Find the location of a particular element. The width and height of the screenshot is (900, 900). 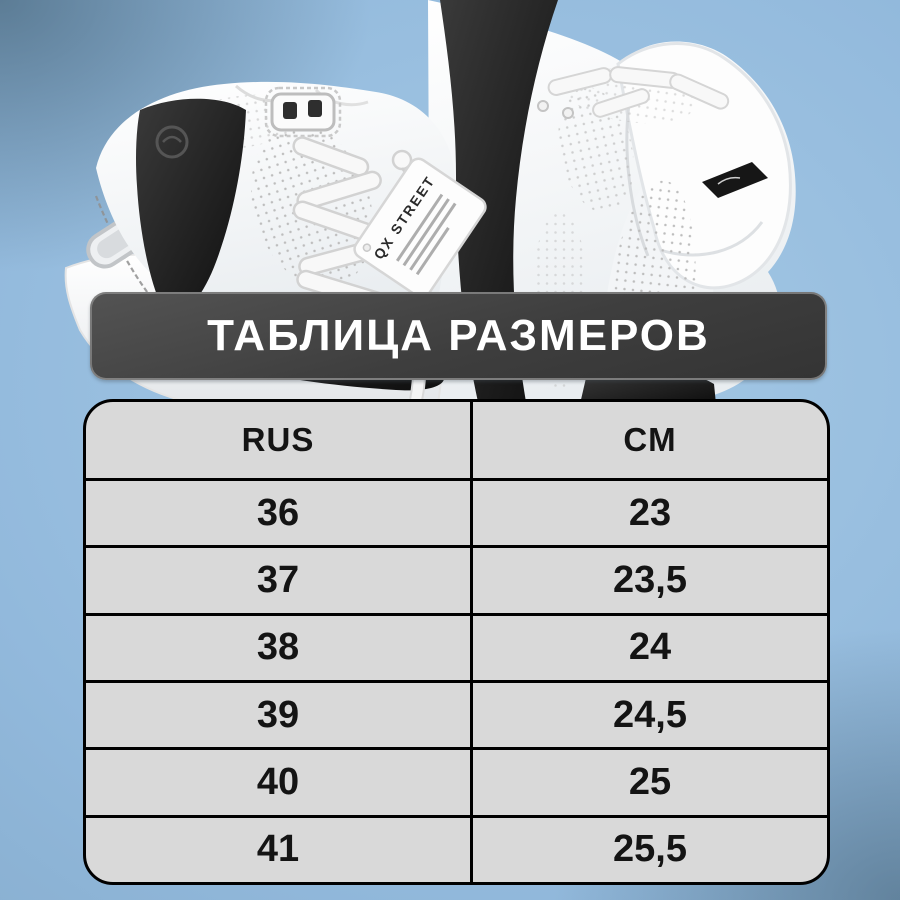

lace-plate is located at coordinates (303, 112).